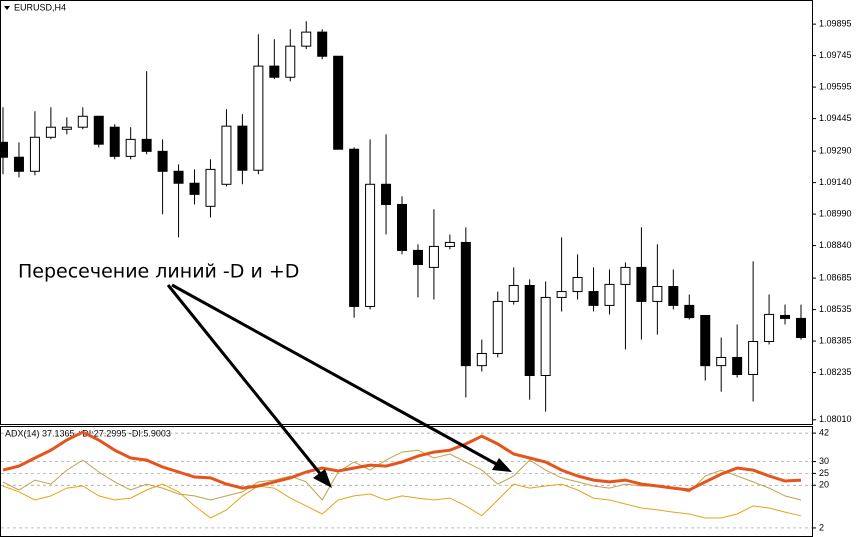 This screenshot has width=861, height=537. I want to click on y-tick-label: 1.09595, so click(835, 86).